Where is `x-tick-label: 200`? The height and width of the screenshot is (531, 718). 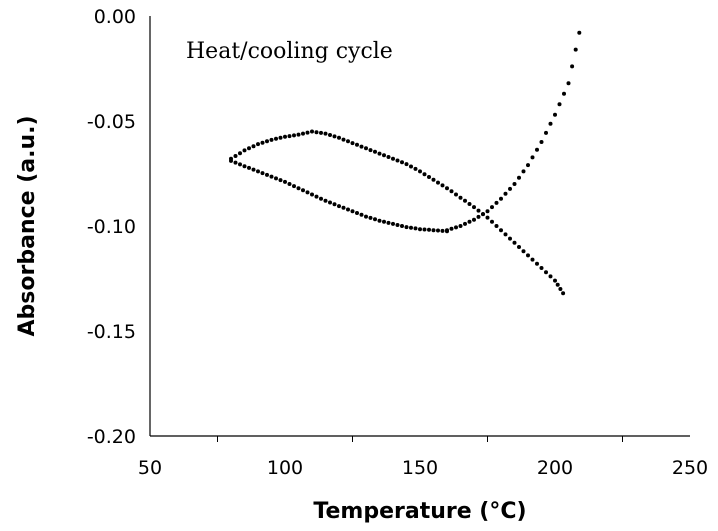
x-tick-label: 200 is located at coordinates (555, 468).